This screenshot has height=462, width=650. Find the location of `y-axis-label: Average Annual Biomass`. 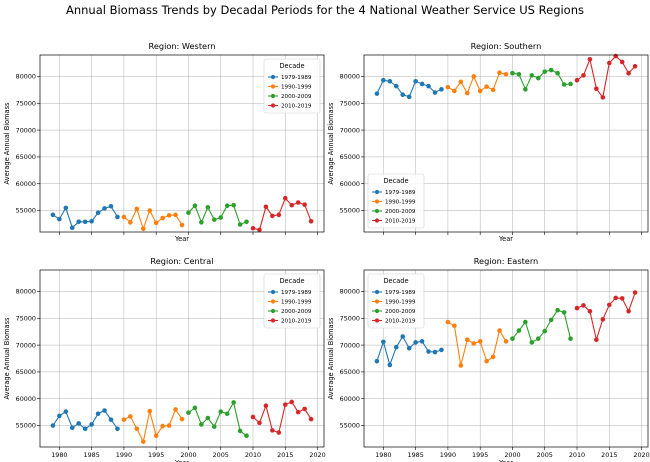

y-axis-label: Average Annual Biomass is located at coordinates (7, 358).